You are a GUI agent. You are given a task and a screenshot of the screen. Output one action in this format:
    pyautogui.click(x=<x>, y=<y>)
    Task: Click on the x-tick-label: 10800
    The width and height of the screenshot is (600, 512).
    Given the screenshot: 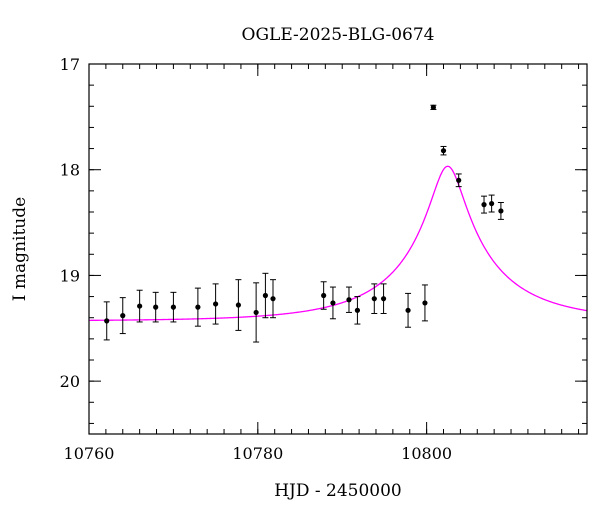 What is the action you would take?
    pyautogui.click(x=426, y=453)
    